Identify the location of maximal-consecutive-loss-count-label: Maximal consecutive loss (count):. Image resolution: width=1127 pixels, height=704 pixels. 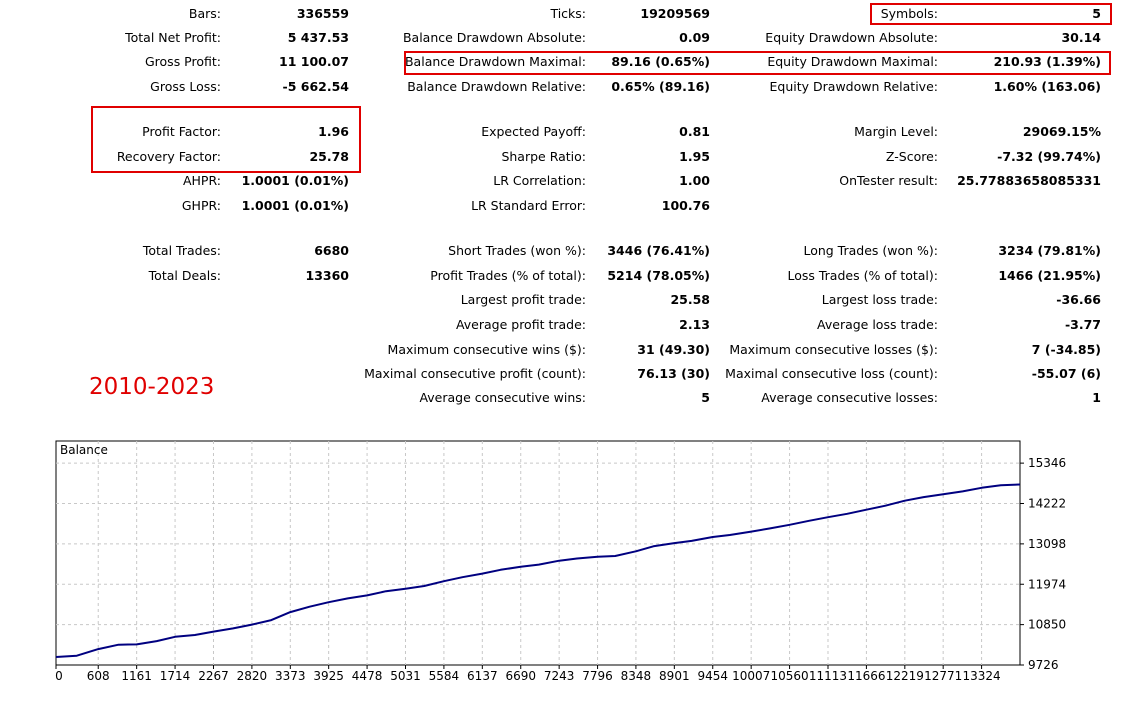
(831, 373).